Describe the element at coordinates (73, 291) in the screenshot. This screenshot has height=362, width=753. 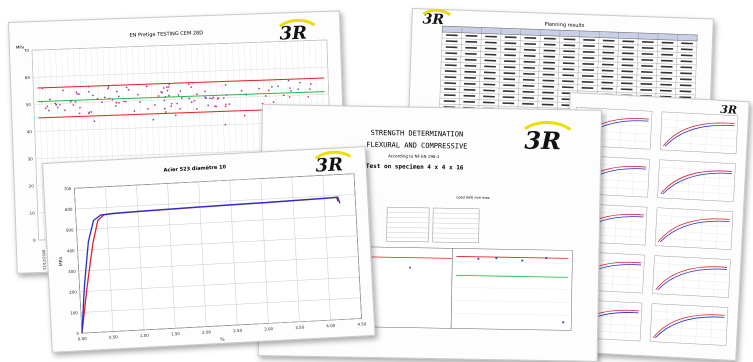
I see `y-tick-label: 200` at that location.